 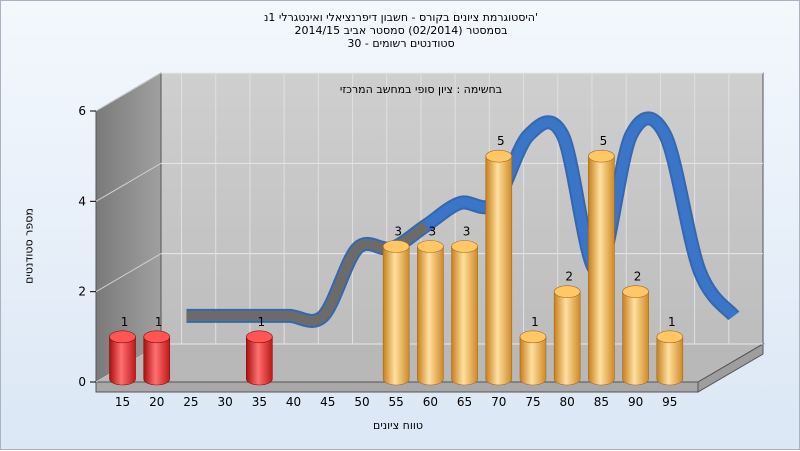 I want to click on x-tick-label: 30, so click(x=224, y=402).